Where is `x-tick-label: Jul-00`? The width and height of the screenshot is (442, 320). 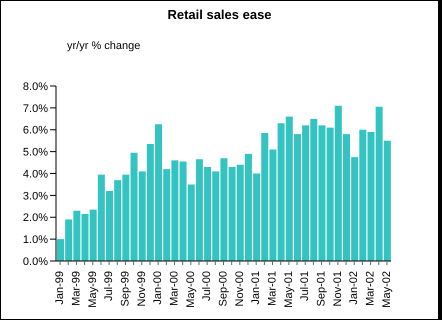
x-tick-label: Jul-00 is located at coordinates (207, 286).